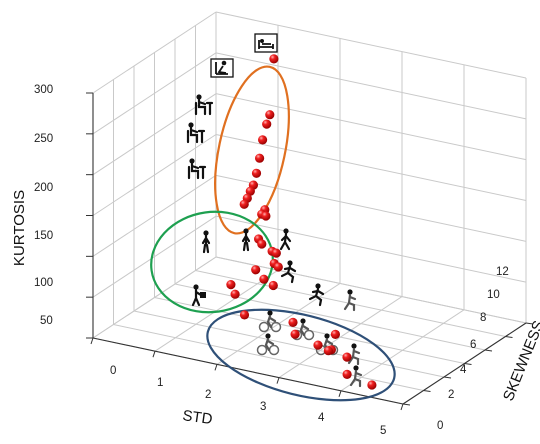 Image resolution: width=540 pixels, height=444 pixels. Describe the element at coordinates (263, 407) in the screenshot. I see `x-tick-label: 3` at that location.